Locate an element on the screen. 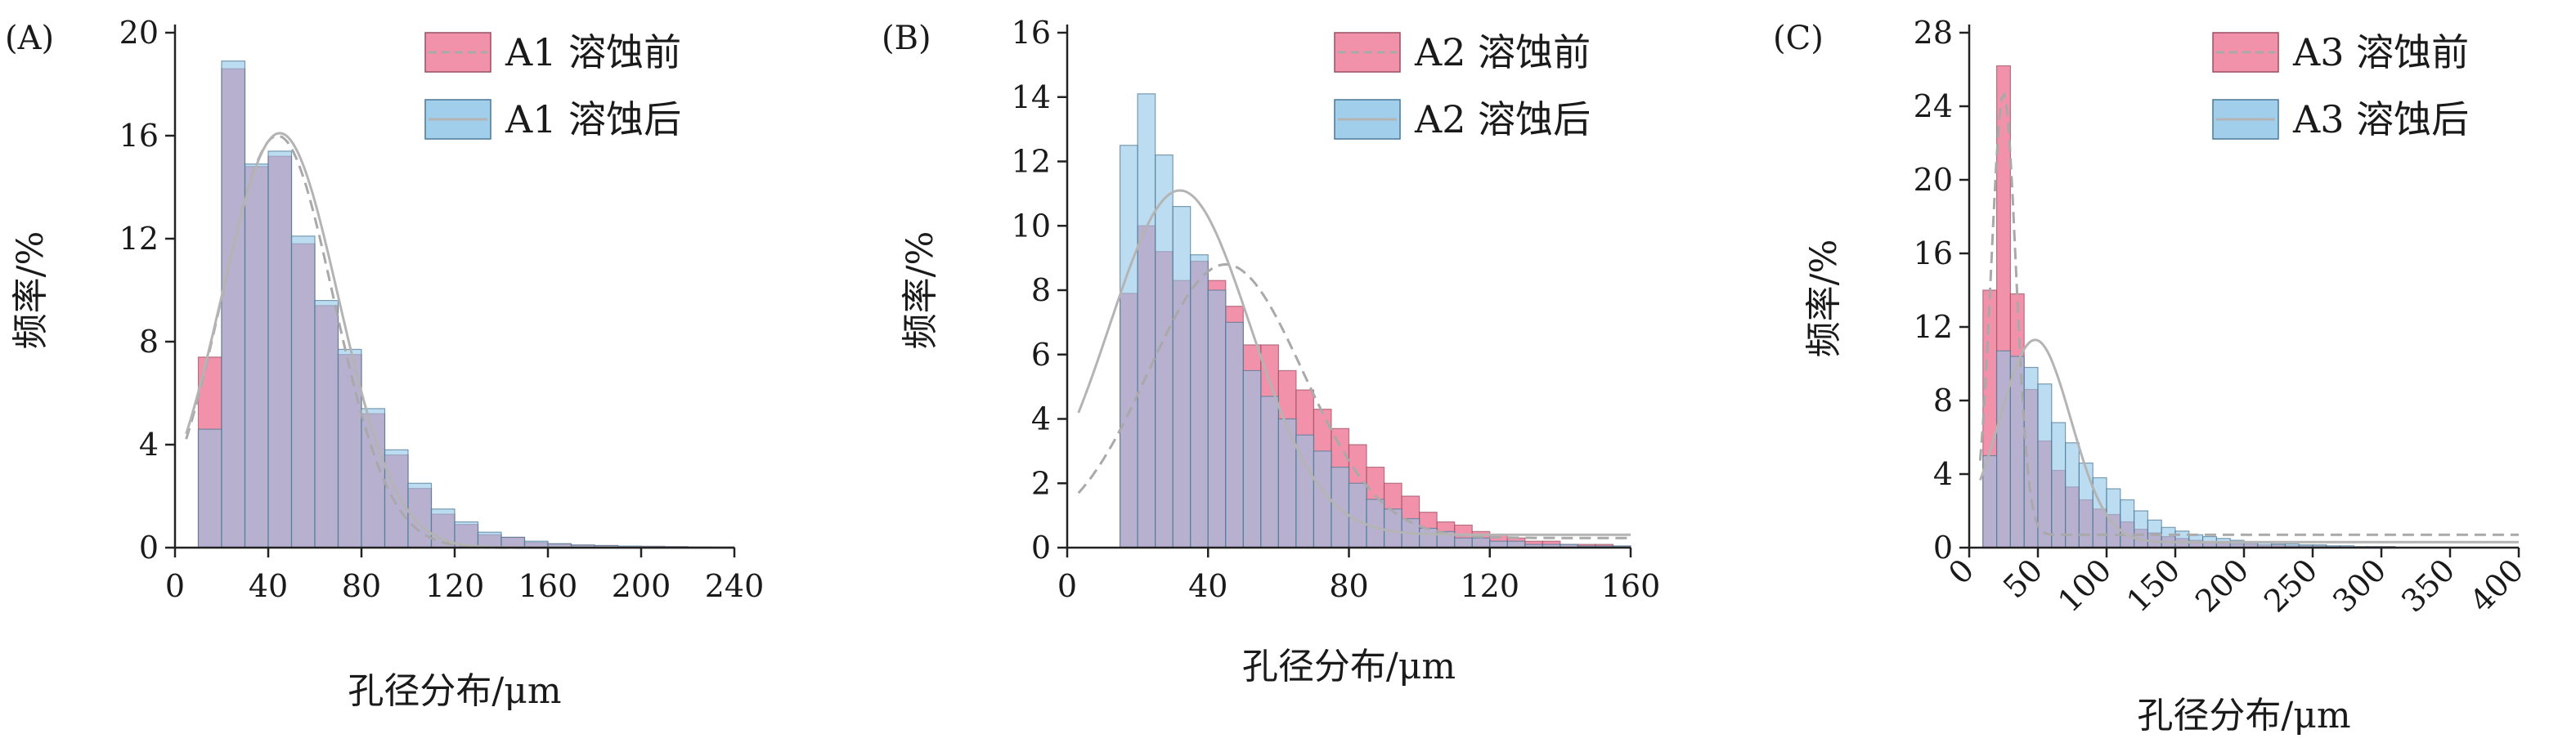 The height and width of the screenshot is (743, 2576). x-tick-label: 350 is located at coordinates (2428, 585).